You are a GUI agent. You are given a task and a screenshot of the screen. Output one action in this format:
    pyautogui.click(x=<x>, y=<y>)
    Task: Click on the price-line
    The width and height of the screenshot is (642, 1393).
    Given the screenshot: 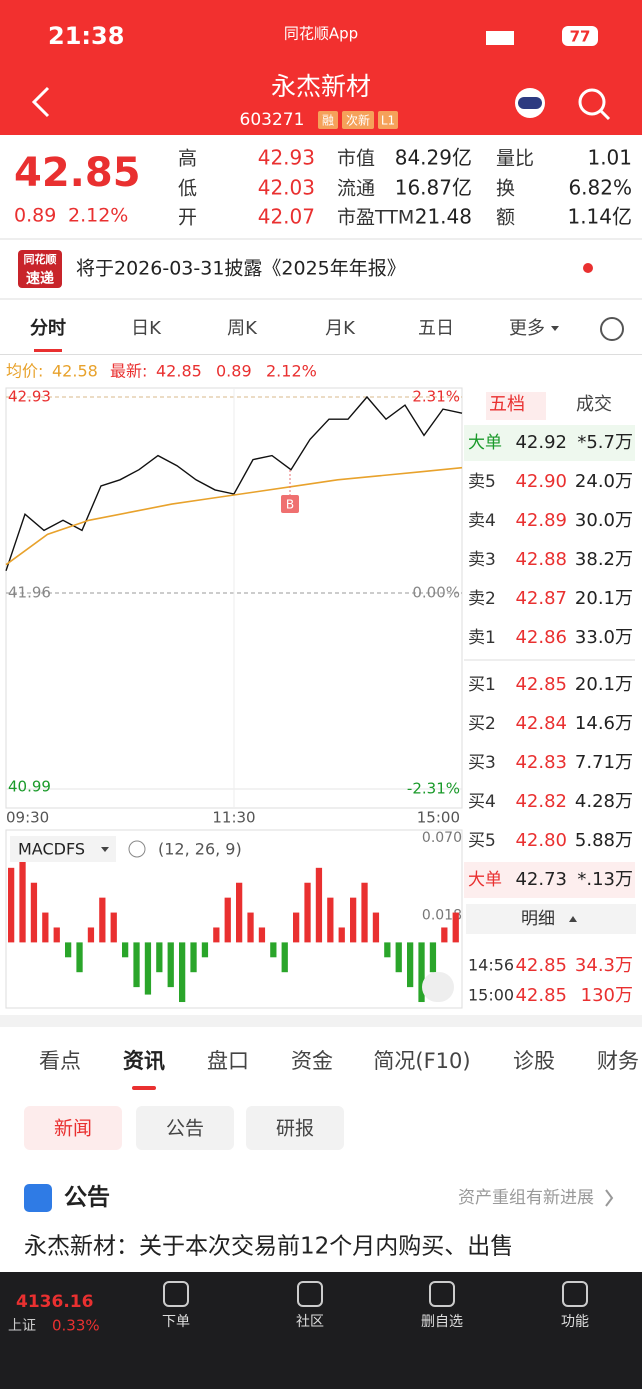 What is the action you would take?
    pyautogui.click(x=234, y=483)
    